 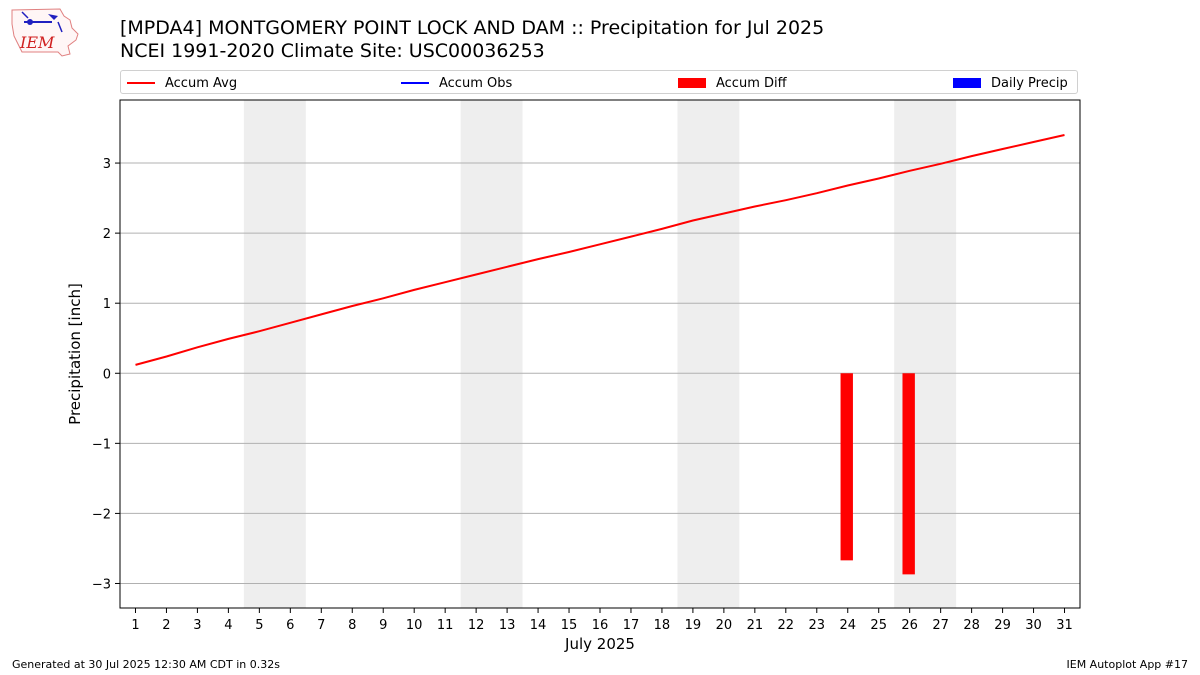 I want to click on legend-label-accum-avg: Accum Avg, so click(x=201, y=83).